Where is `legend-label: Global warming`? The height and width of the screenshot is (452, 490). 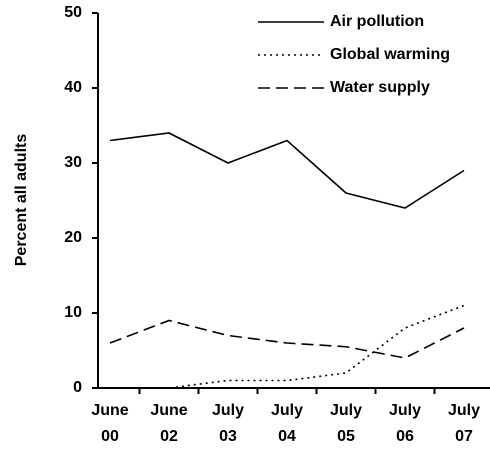 legend-label: Global warming is located at coordinates (390, 54).